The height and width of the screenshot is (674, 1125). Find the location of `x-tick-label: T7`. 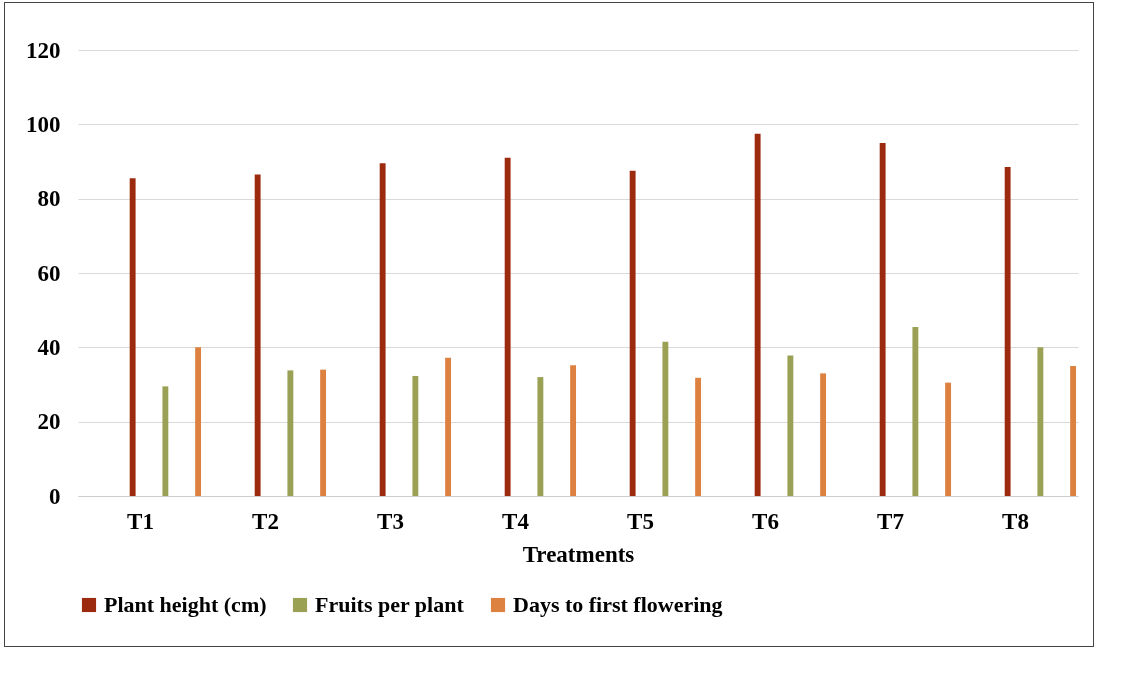

x-tick-label: T7 is located at coordinates (890, 521).